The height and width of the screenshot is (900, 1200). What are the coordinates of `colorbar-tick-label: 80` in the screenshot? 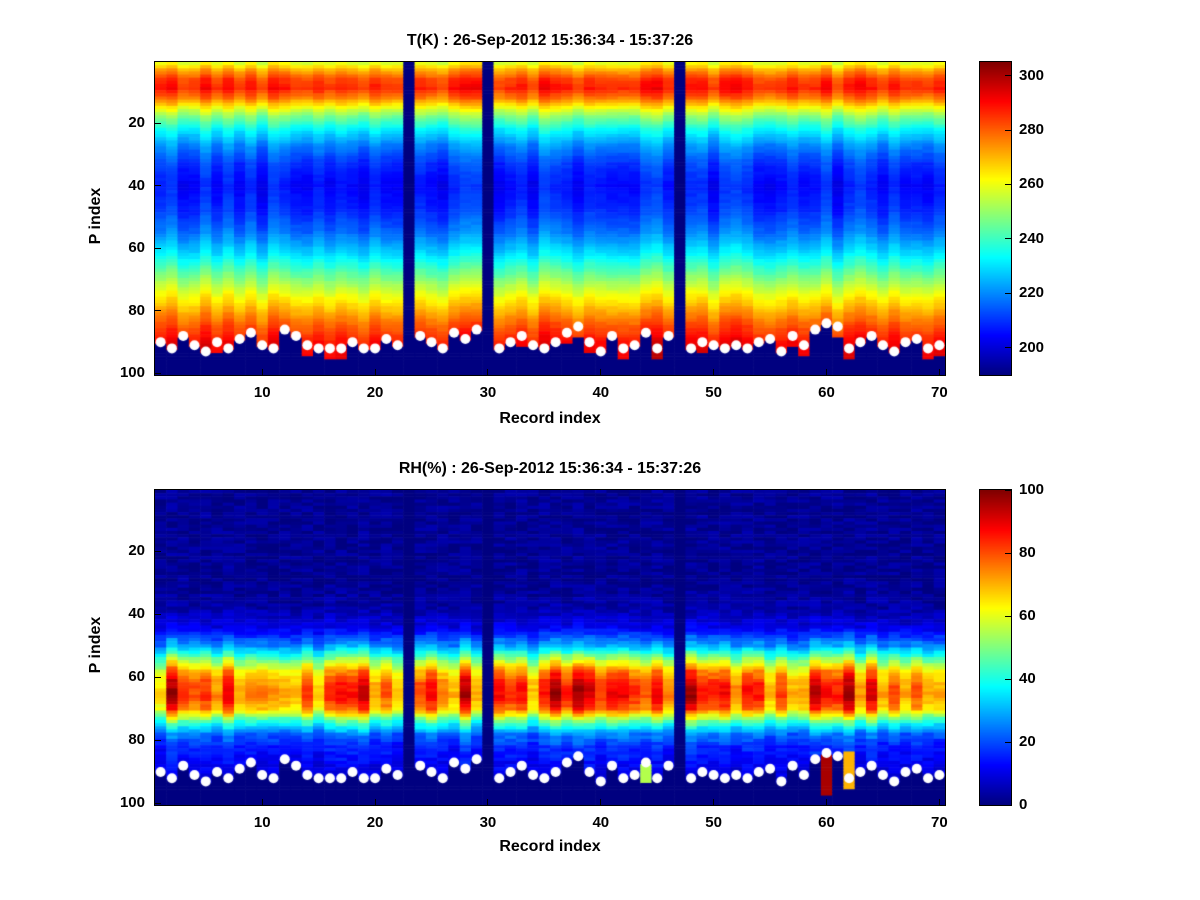 It's located at (1027, 552).